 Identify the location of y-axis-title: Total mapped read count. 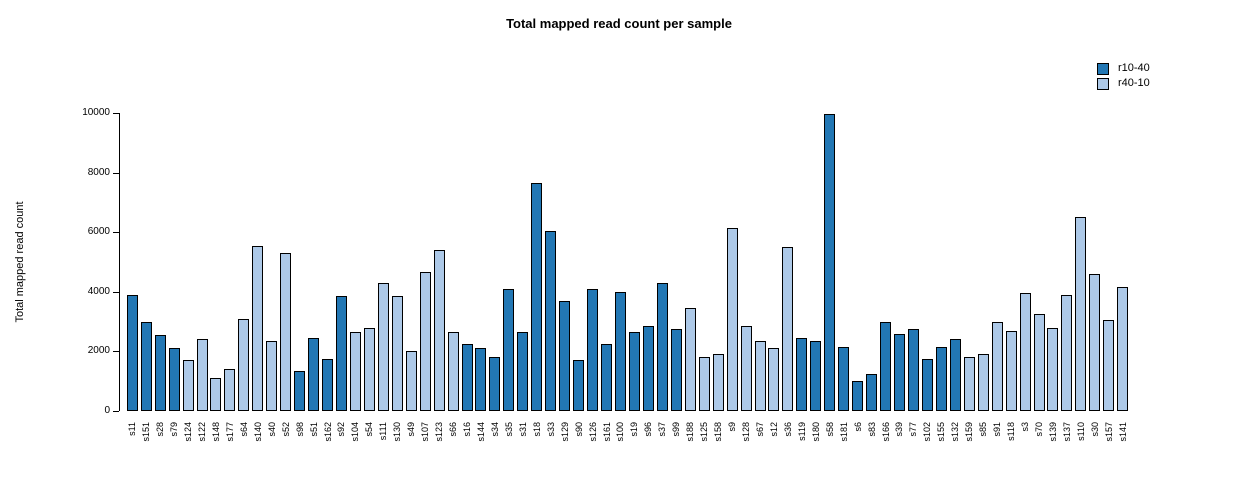
(20, 262).